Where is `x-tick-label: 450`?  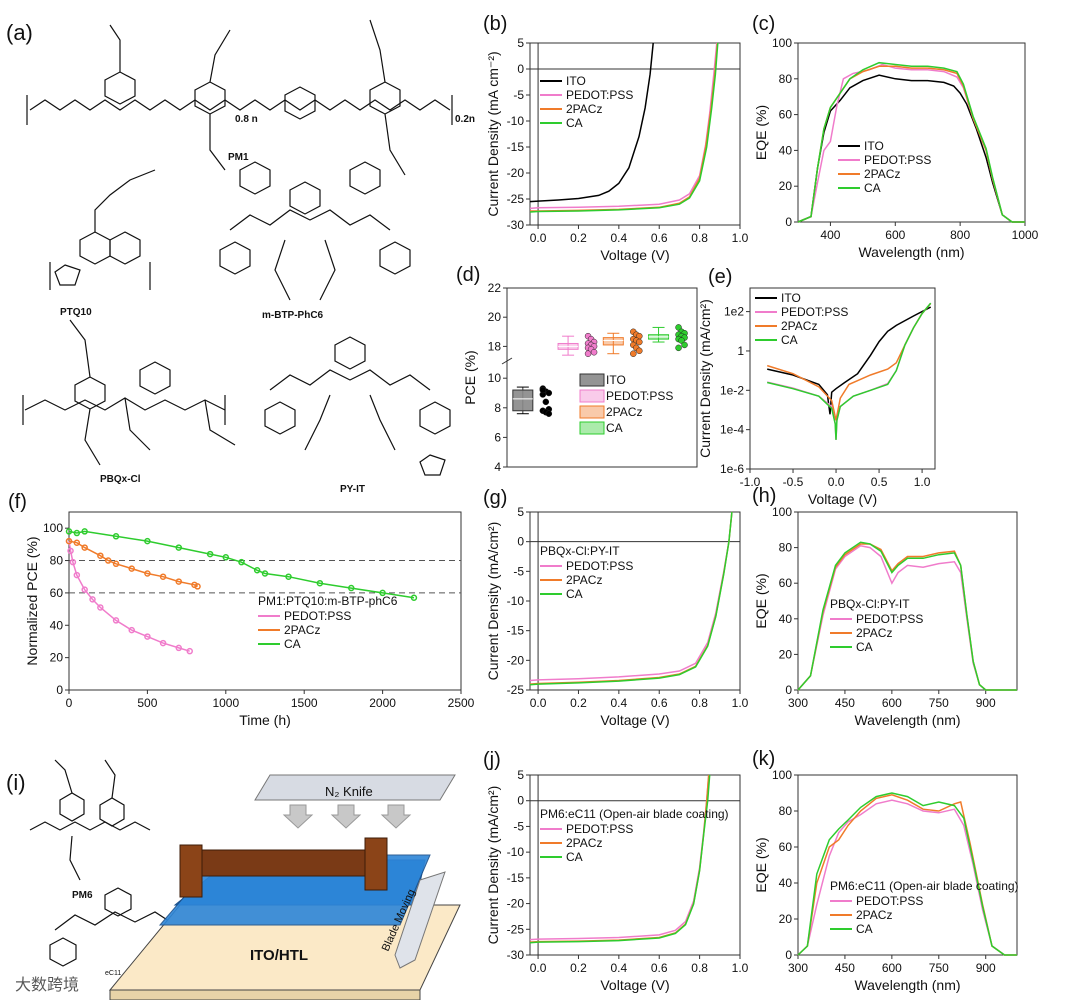 x-tick-label: 450 is located at coordinates (845, 703).